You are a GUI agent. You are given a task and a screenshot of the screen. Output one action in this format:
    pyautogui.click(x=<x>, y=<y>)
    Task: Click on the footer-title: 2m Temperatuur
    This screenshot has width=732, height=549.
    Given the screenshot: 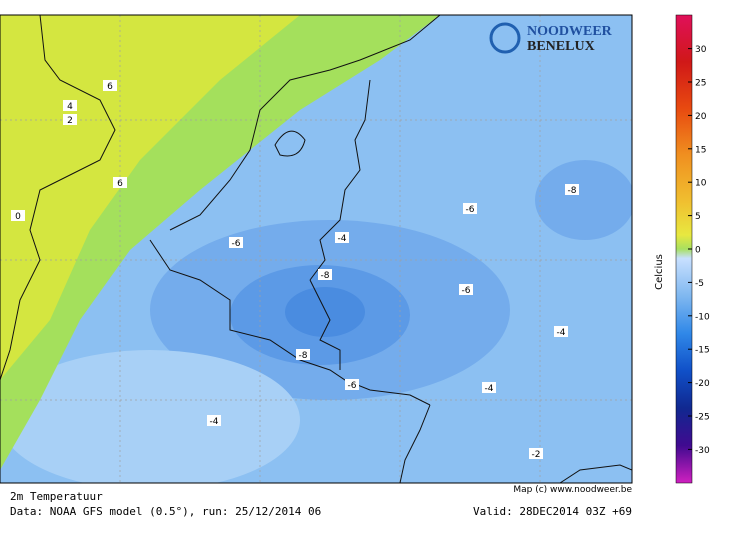 What is the action you would take?
    pyautogui.click(x=56, y=496)
    